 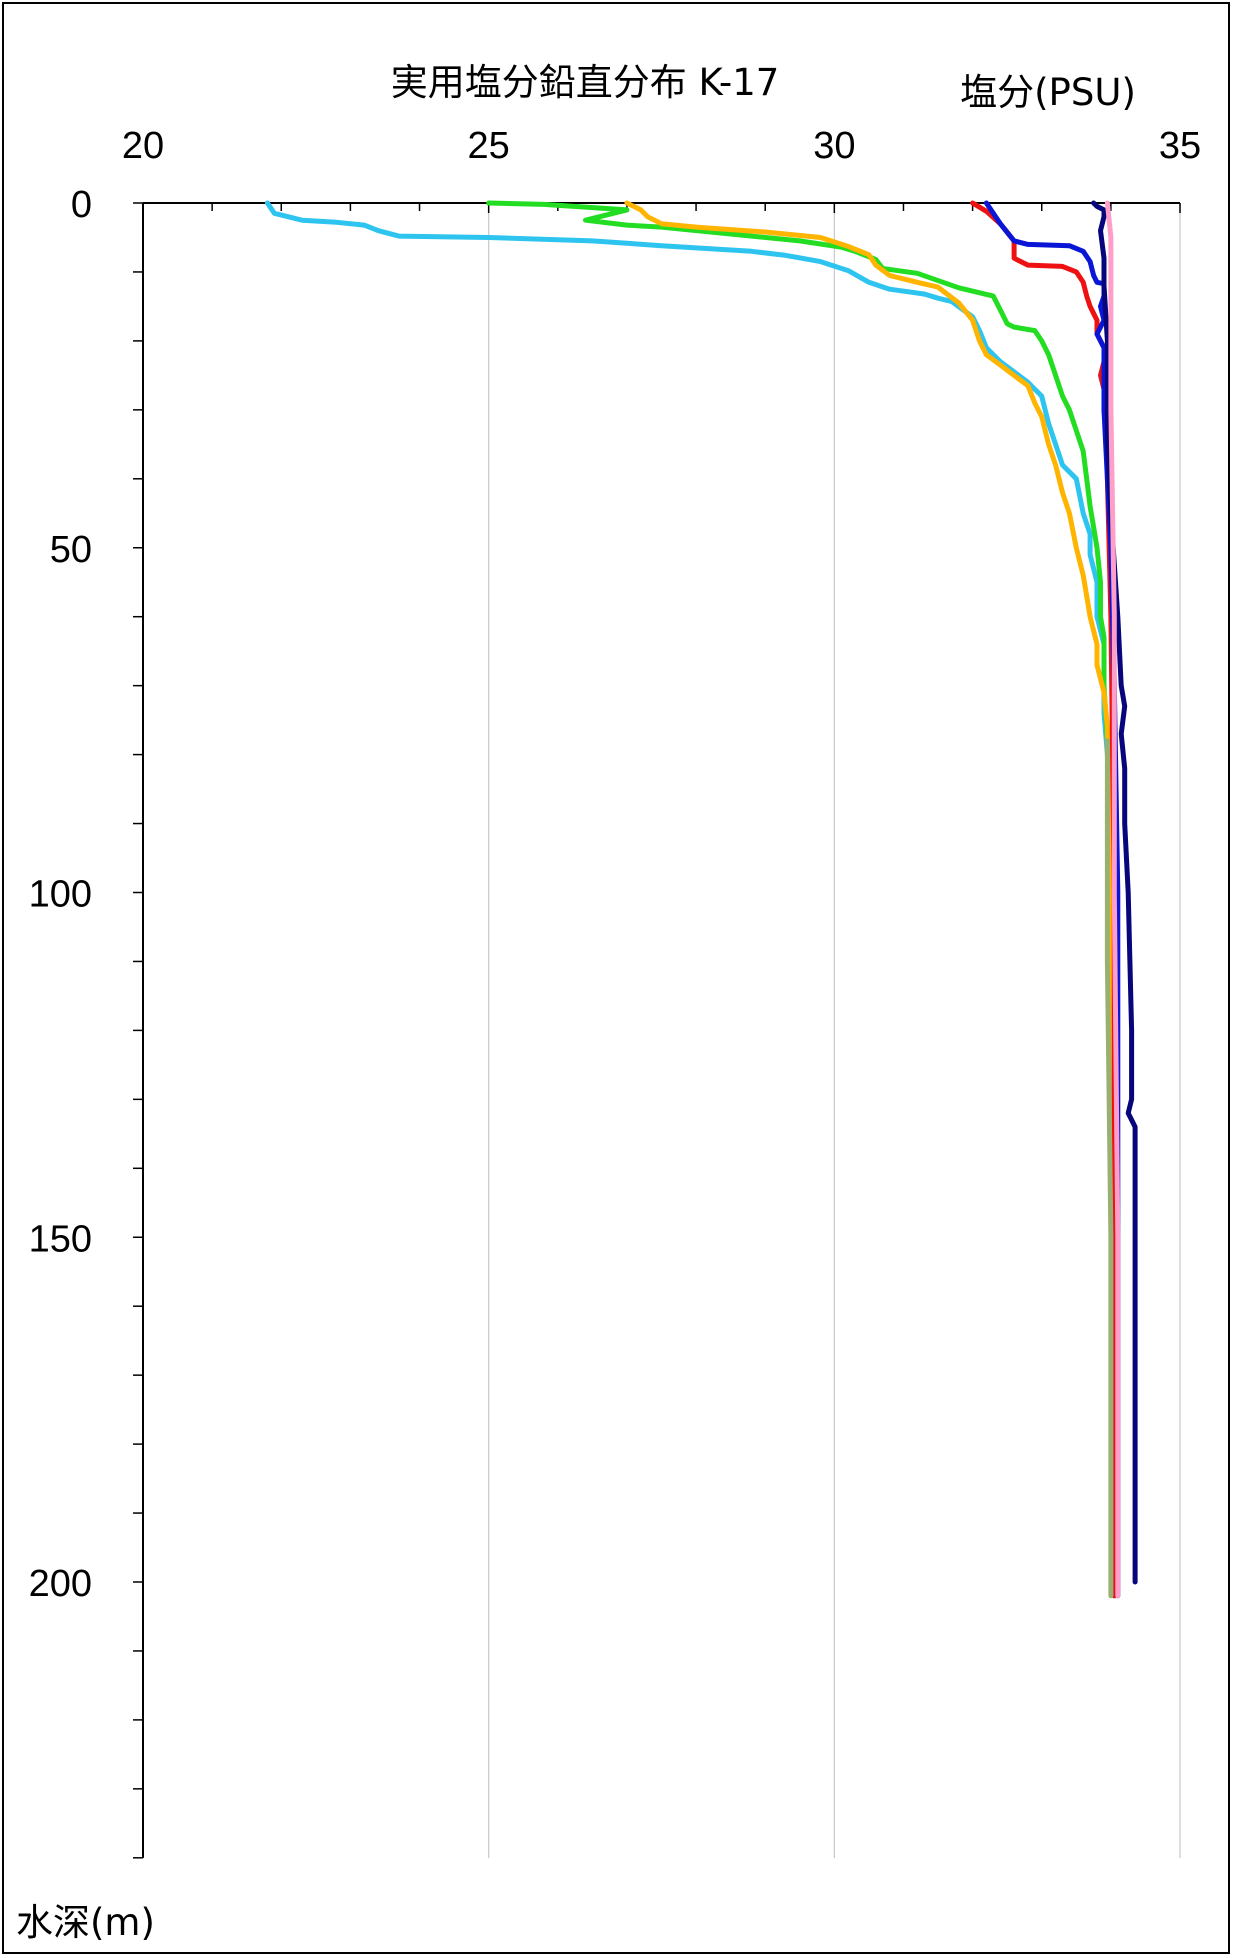 What do you see at coordinates (60, 1239) in the screenshot?
I see `y-tick-label-150: 150` at bounding box center [60, 1239].